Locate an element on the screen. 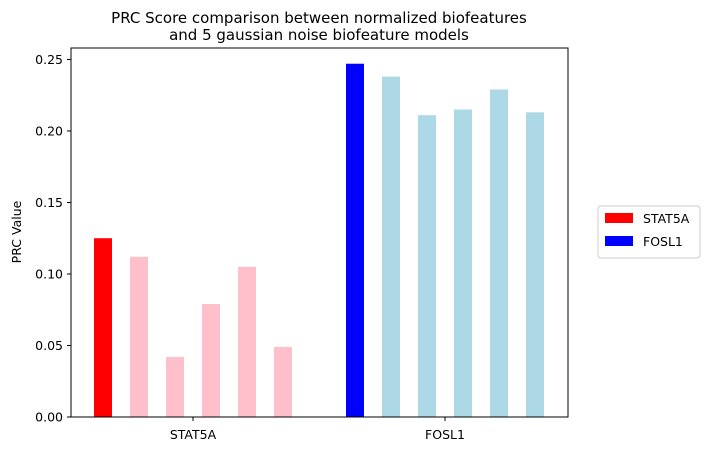 The width and height of the screenshot is (711, 451). legend-label-fosl1: FOSL1 is located at coordinates (663, 241).